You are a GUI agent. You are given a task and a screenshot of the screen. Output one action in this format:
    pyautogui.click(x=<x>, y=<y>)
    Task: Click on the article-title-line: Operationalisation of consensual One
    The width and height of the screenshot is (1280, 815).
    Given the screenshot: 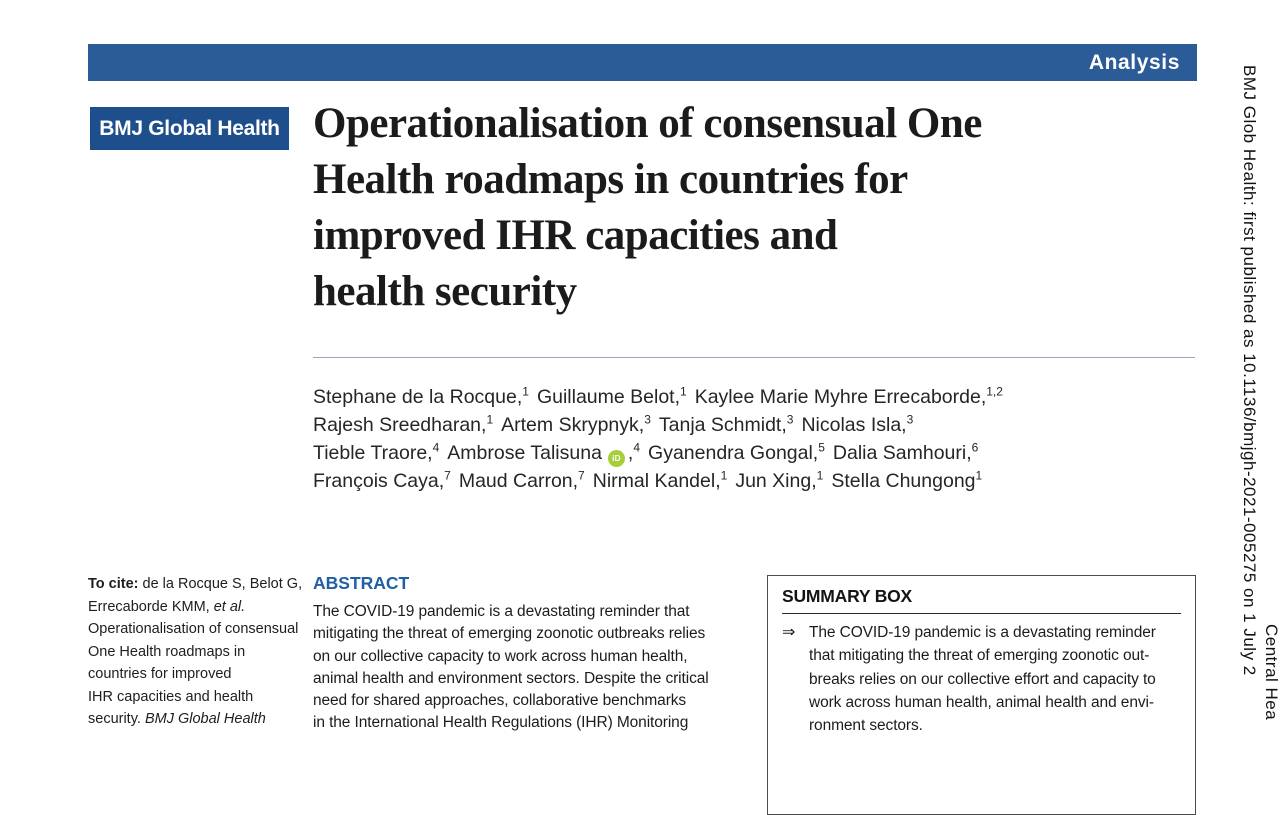 What is the action you would take?
    pyautogui.click(x=647, y=123)
    